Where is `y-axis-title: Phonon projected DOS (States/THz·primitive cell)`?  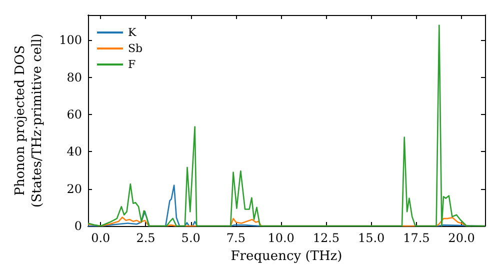
y-axis-title: Phonon projected DOS (States/THz·primitive cell) is located at coordinates (29, 120).